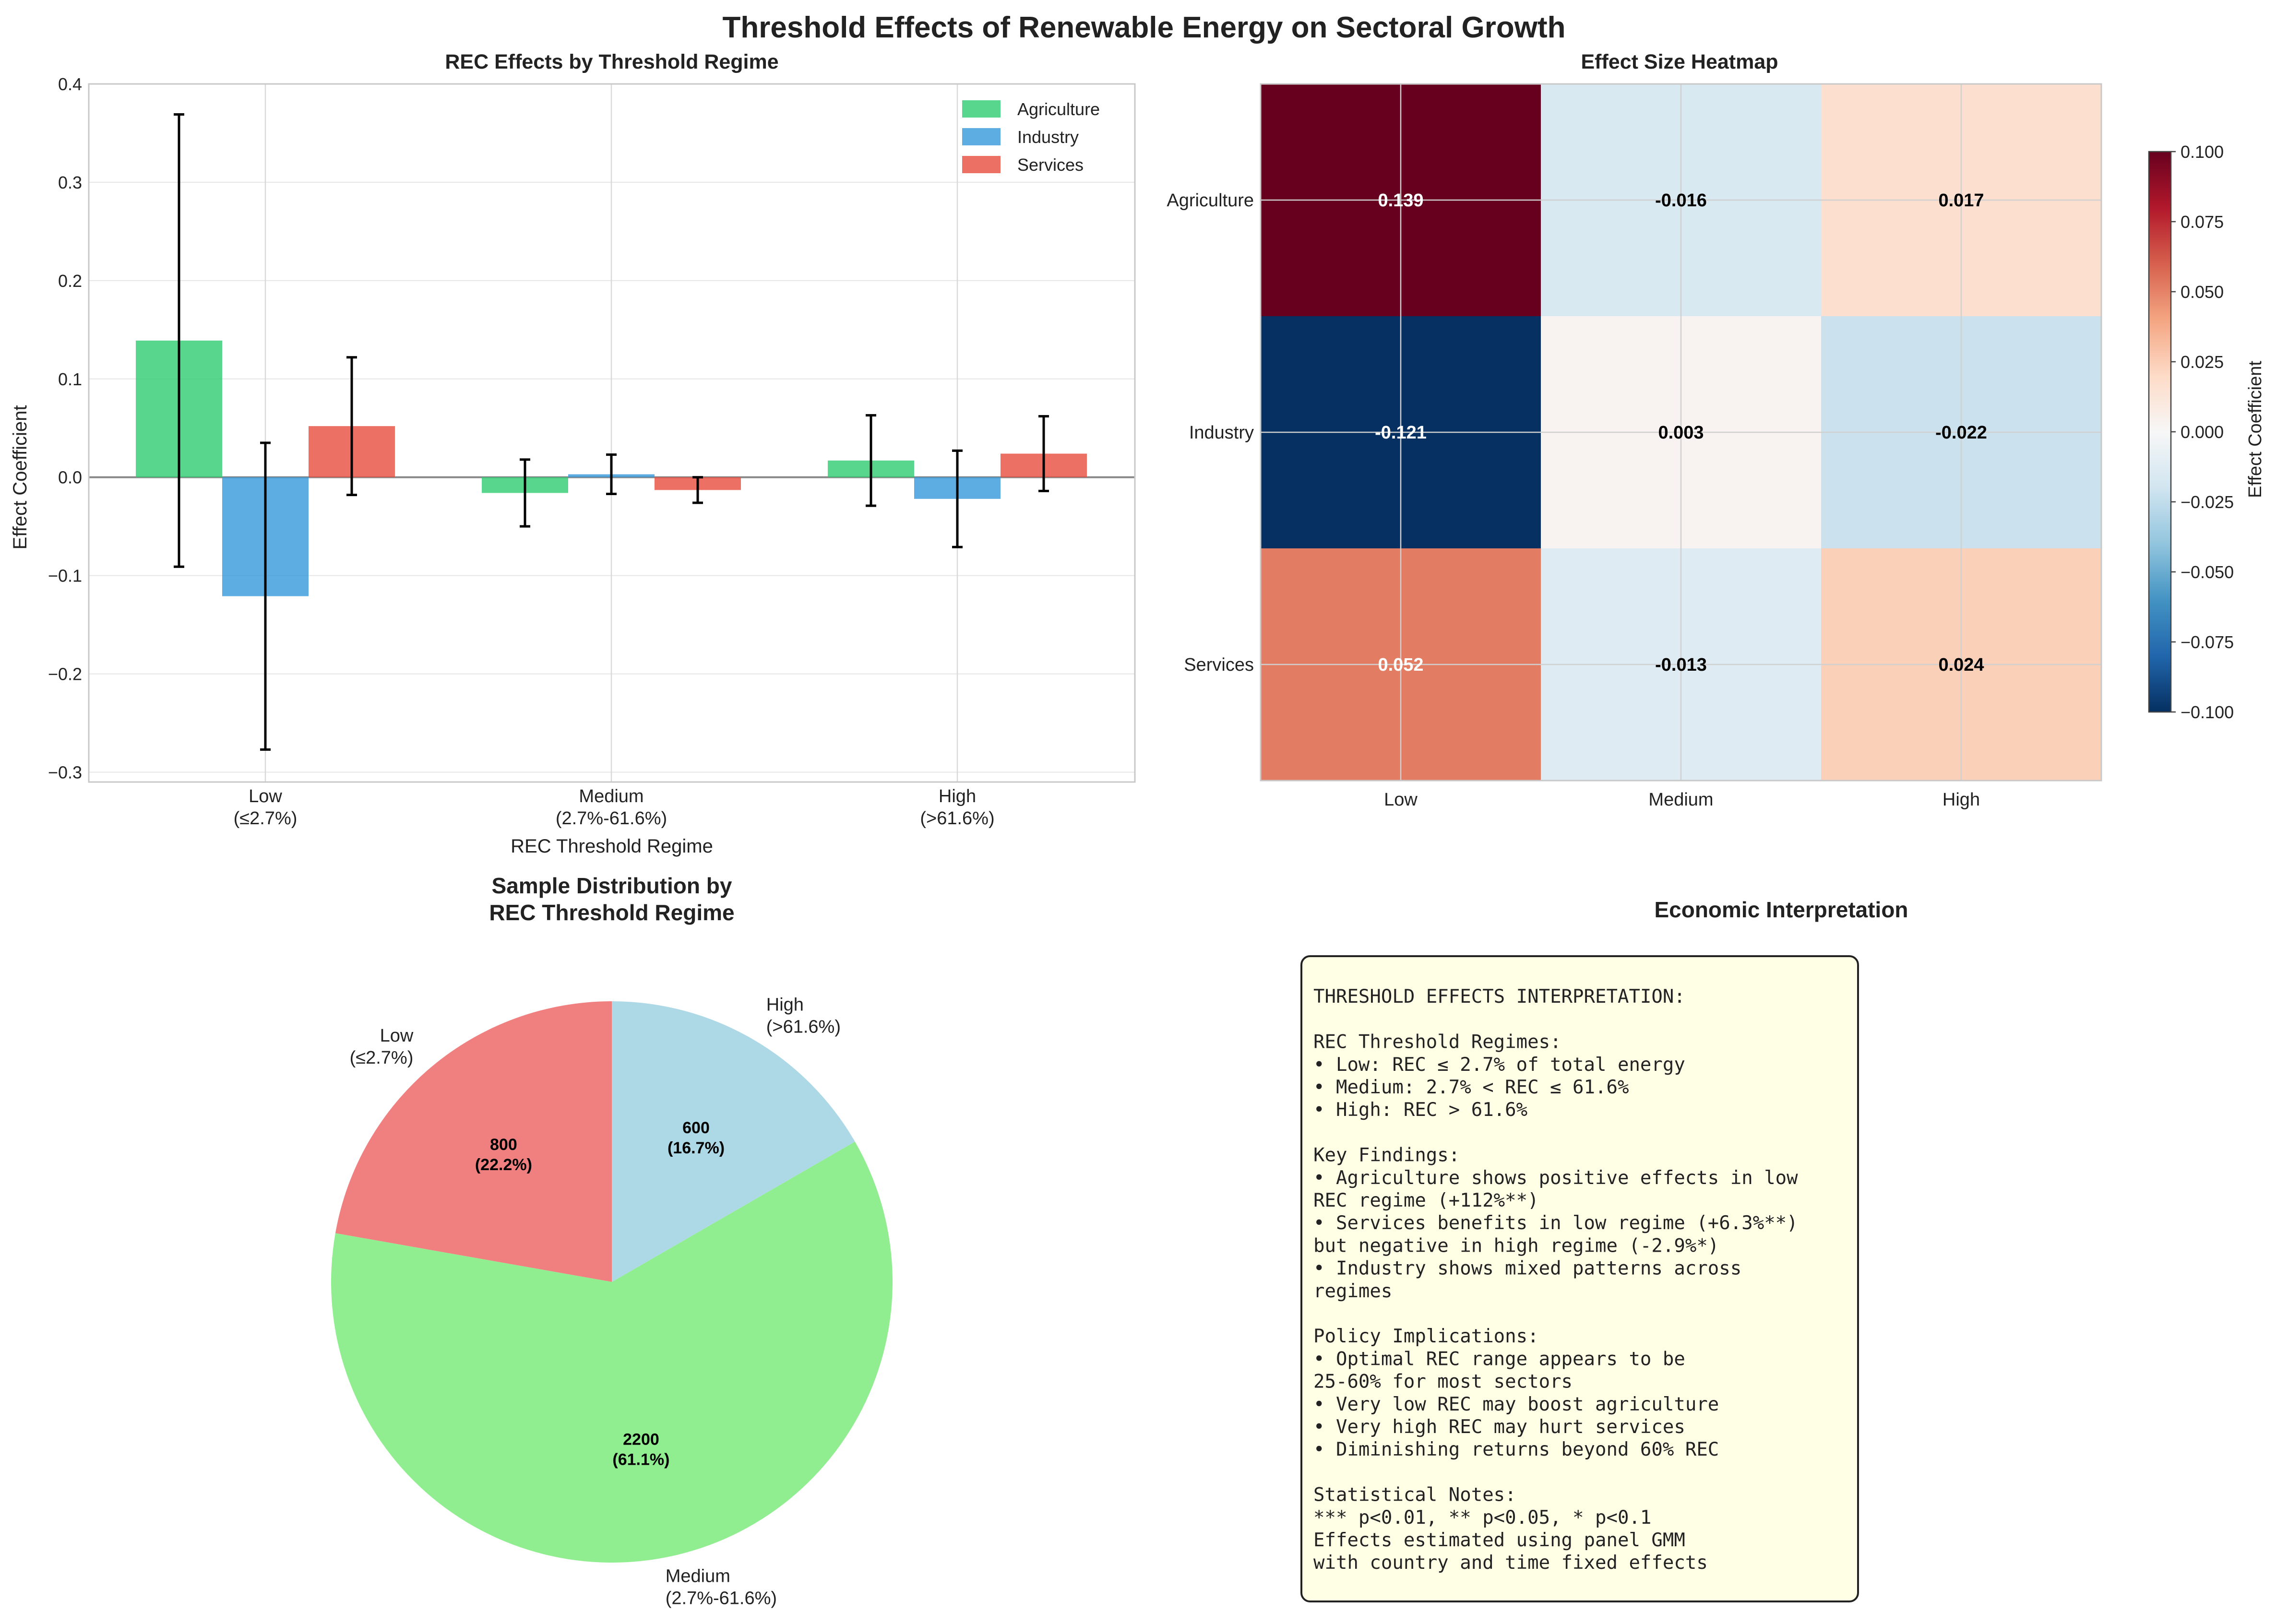 Image resolution: width=2288 pixels, height=1624 pixels. I want to click on pie-slice-label: High, so click(785, 1005).